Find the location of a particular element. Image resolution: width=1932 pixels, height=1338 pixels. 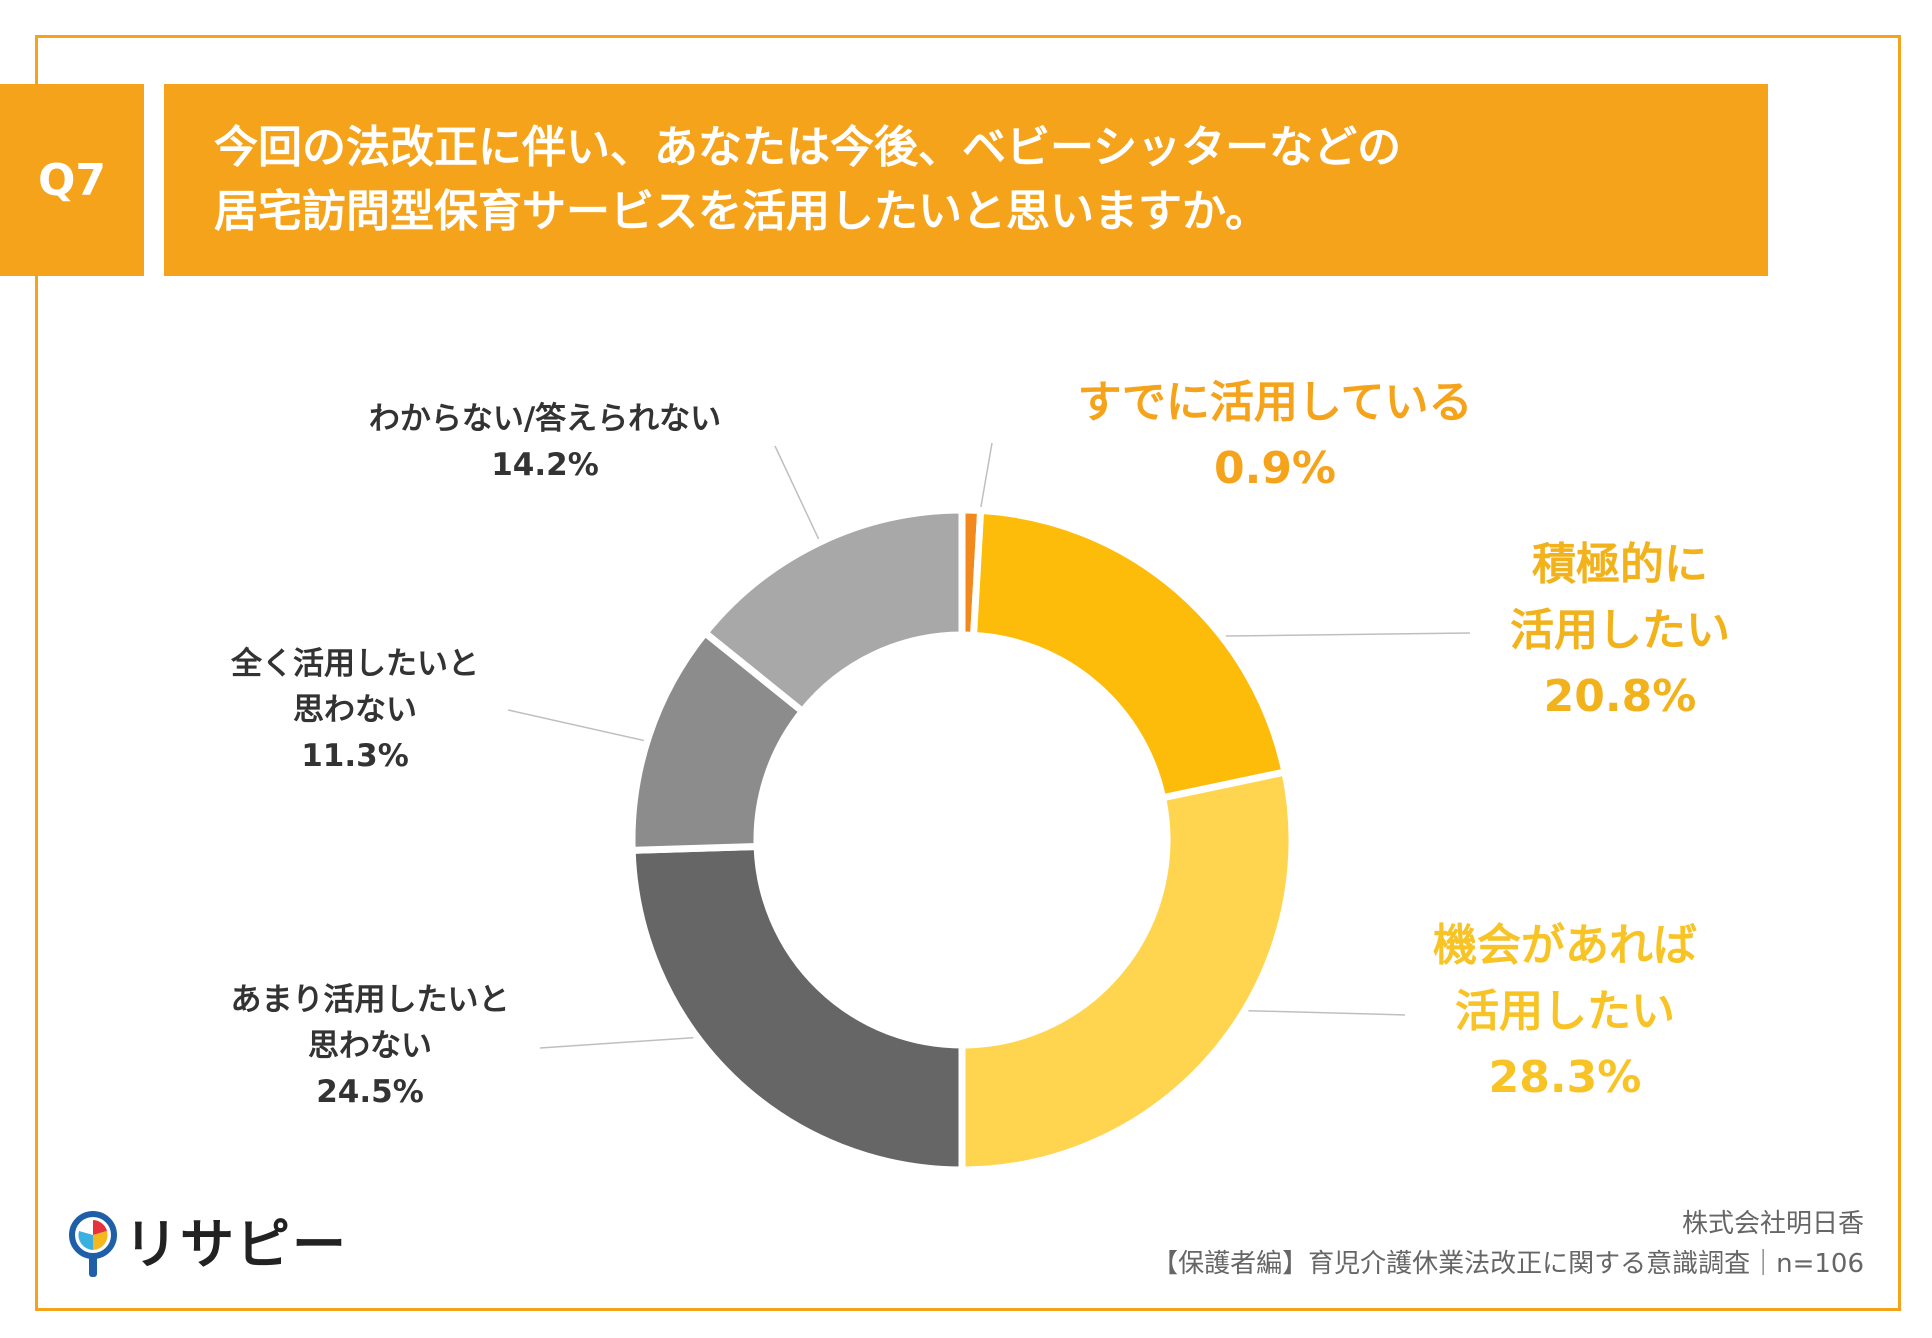

question-number: Q7 is located at coordinates (72, 180).